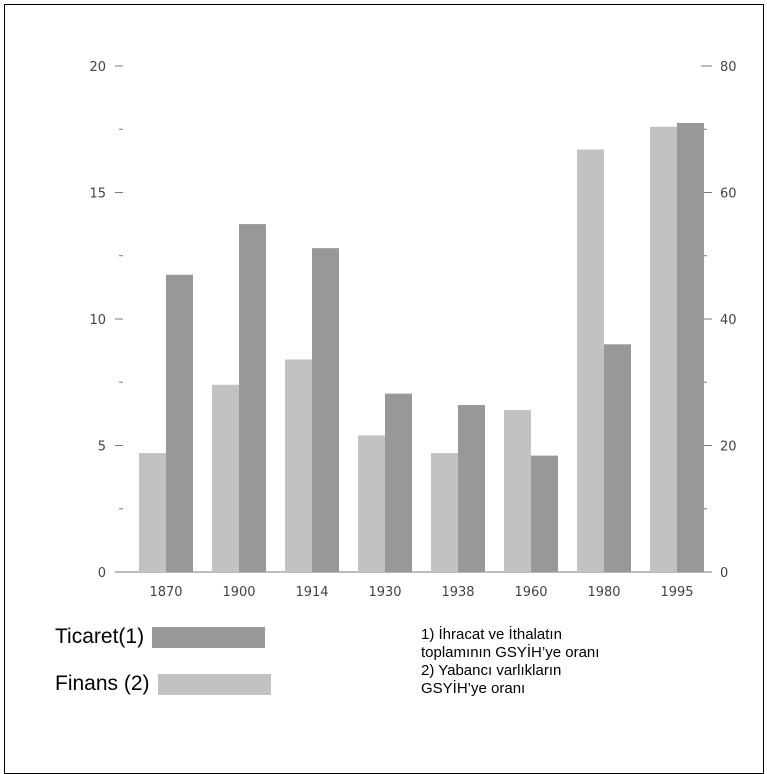 This screenshot has height=774, width=767. Describe the element at coordinates (97, 194) in the screenshot. I see `left-tick-label: 15` at that location.